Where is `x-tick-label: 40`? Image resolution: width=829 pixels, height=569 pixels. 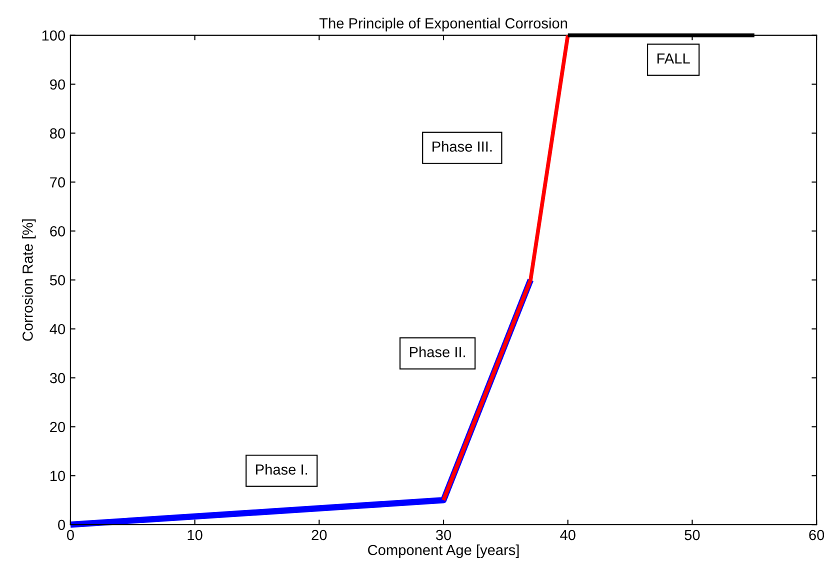 x-tick-label: 40 is located at coordinates (568, 535).